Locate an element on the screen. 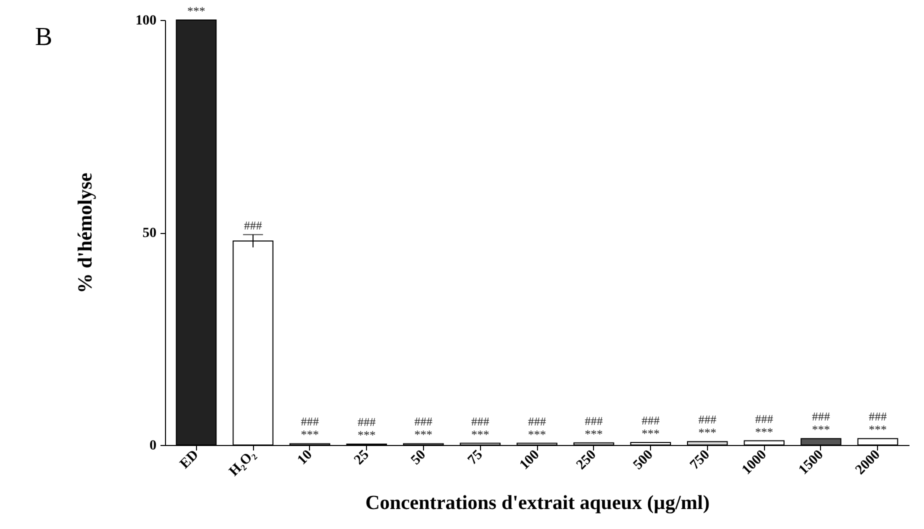  y-tick-label: 50 is located at coordinates (149, 233).